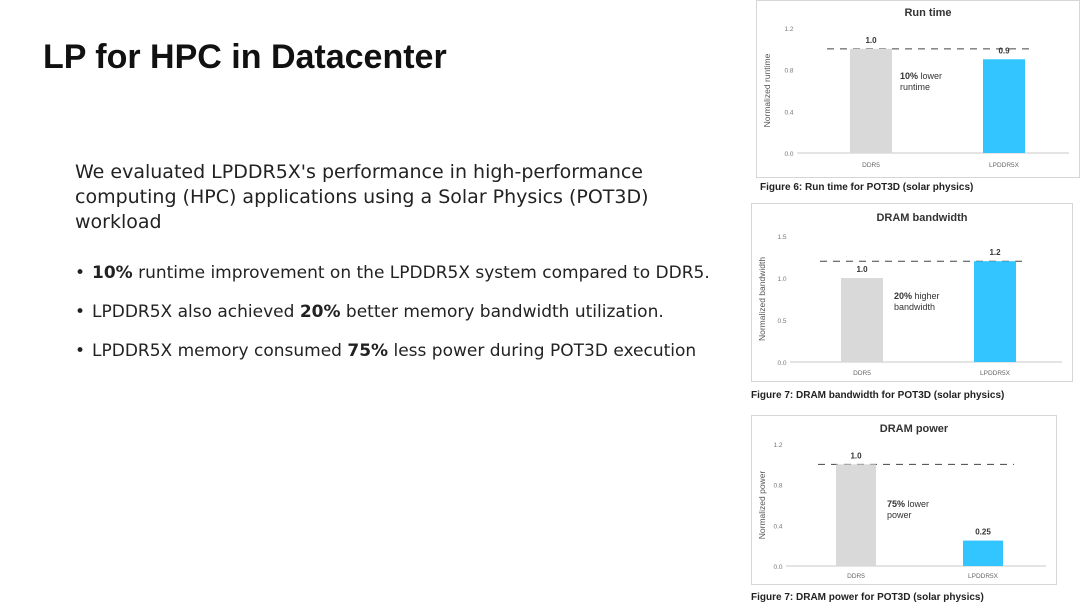 The height and width of the screenshot is (608, 1080). What do you see at coordinates (368, 351) in the screenshot?
I see `bullet-highlight: 75%` at bounding box center [368, 351].